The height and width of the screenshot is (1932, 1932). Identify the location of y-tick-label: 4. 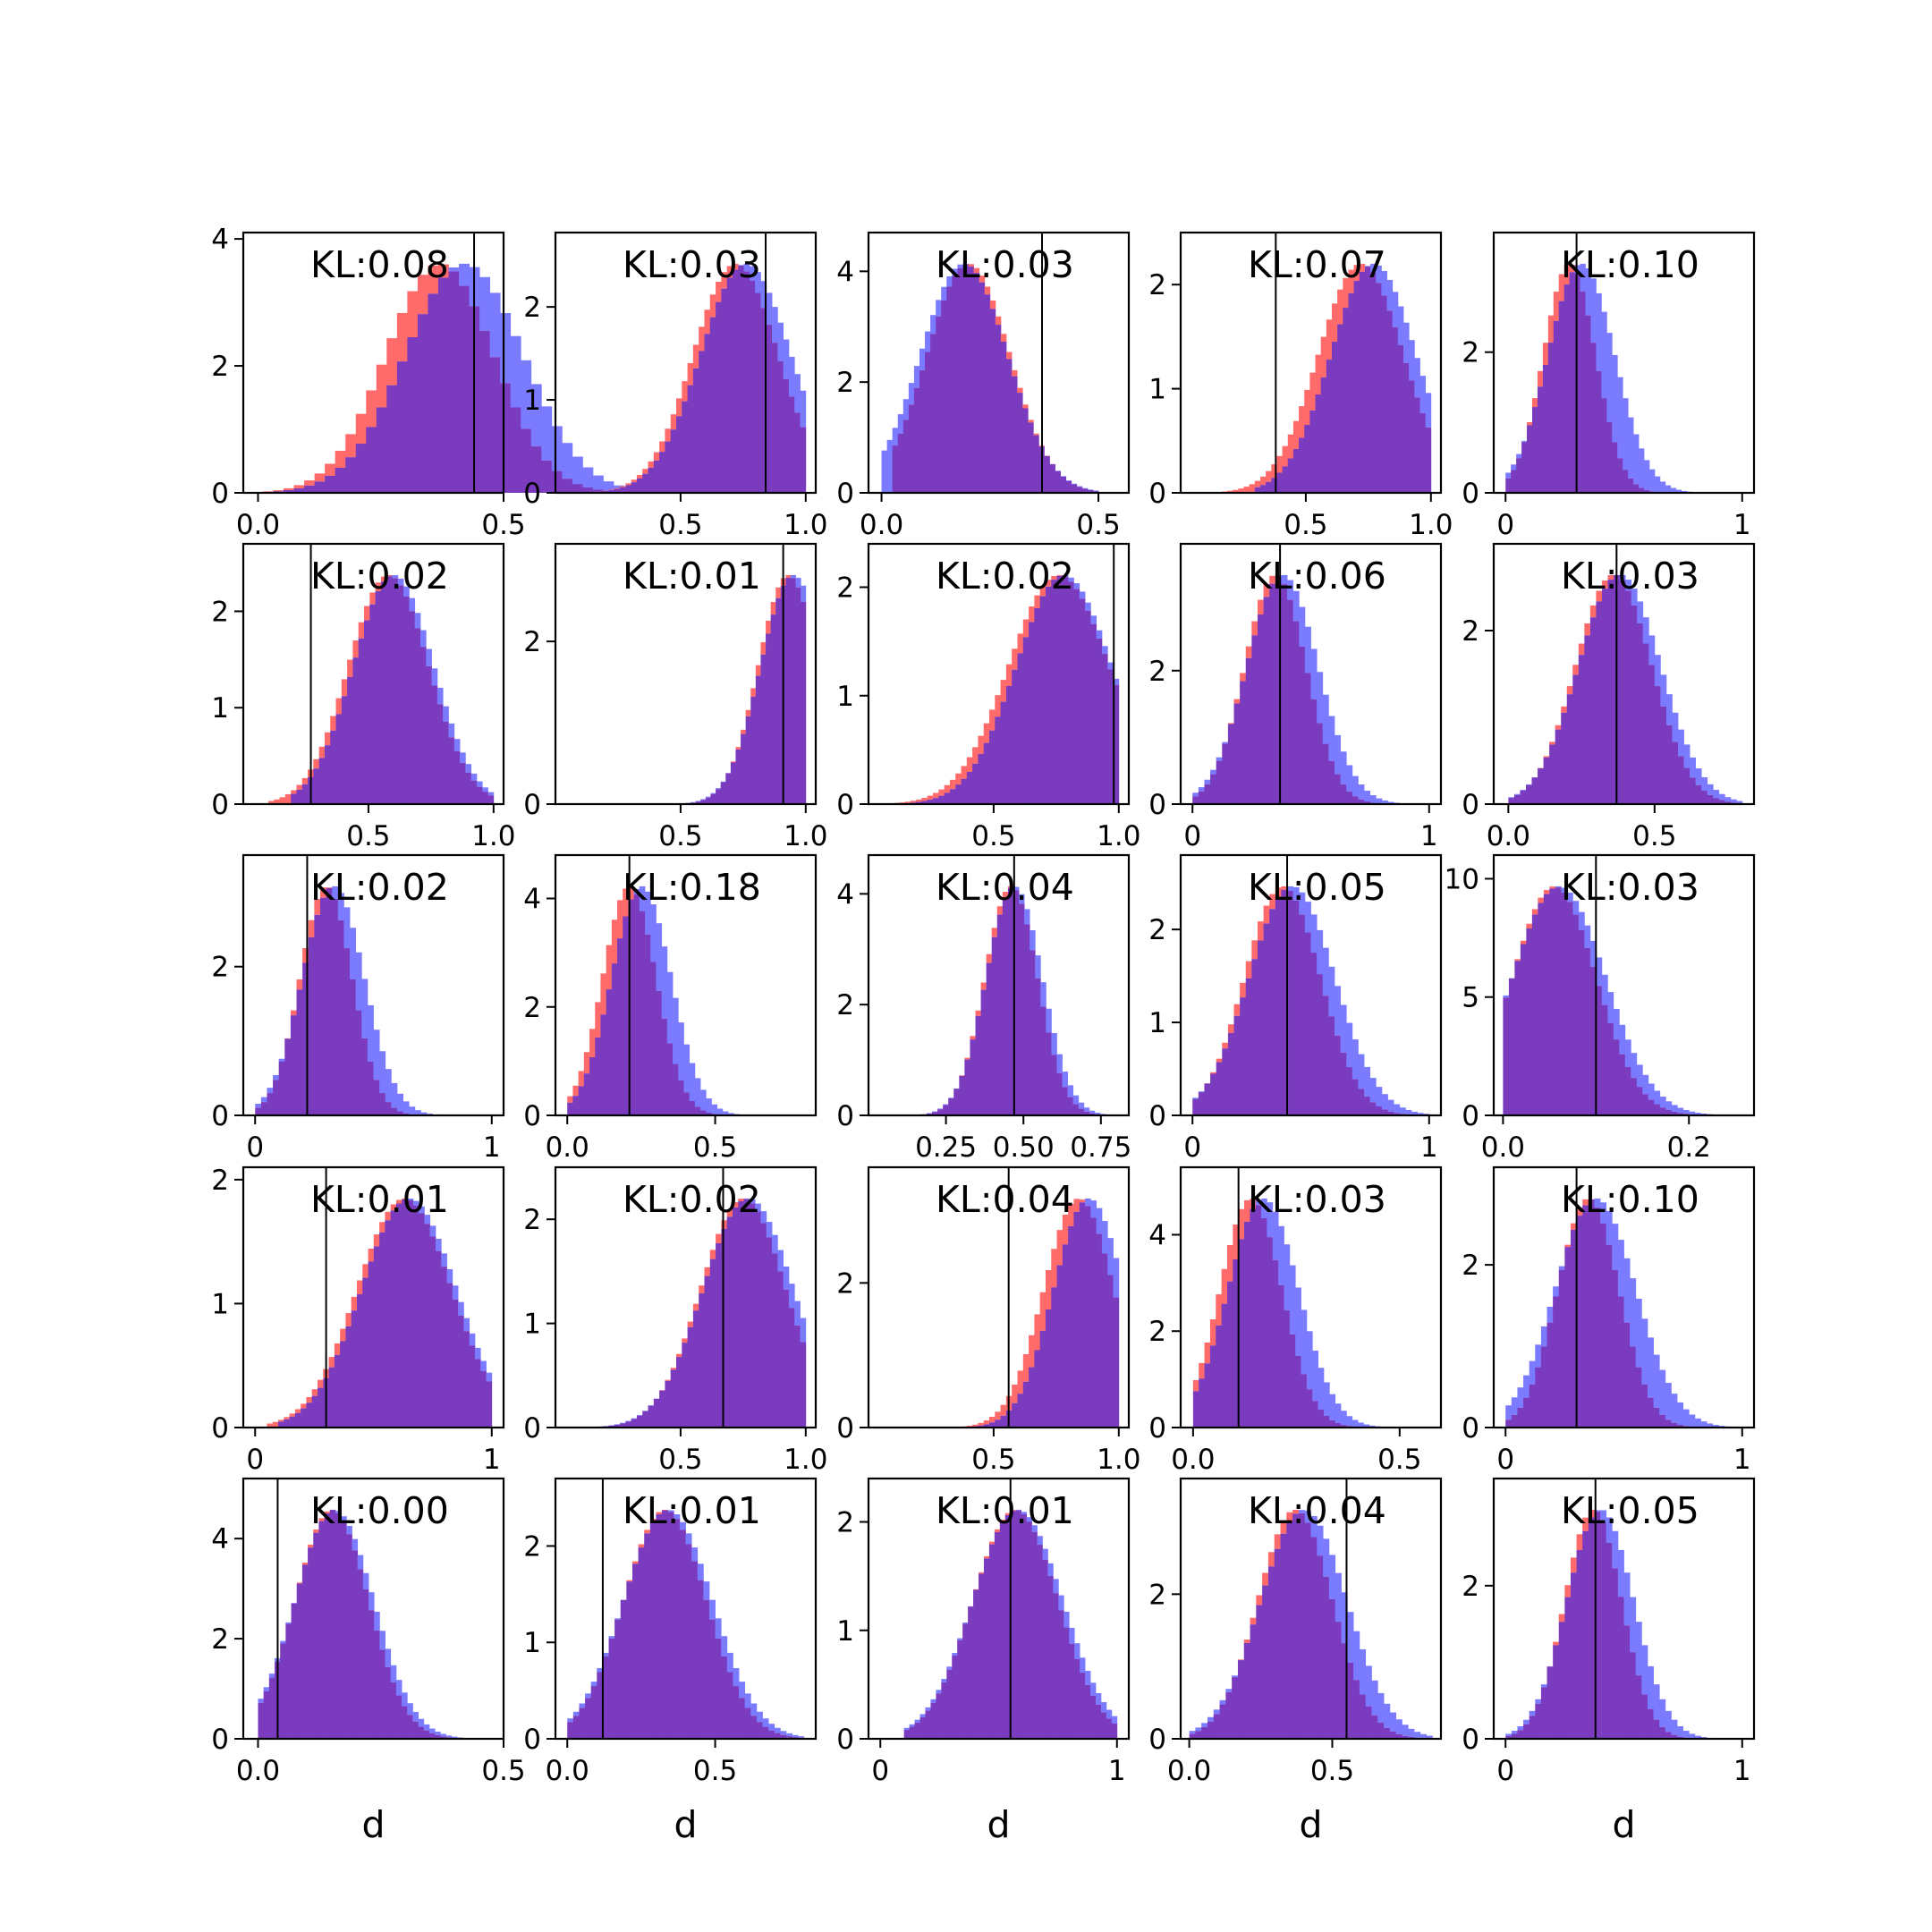
(532, 900).